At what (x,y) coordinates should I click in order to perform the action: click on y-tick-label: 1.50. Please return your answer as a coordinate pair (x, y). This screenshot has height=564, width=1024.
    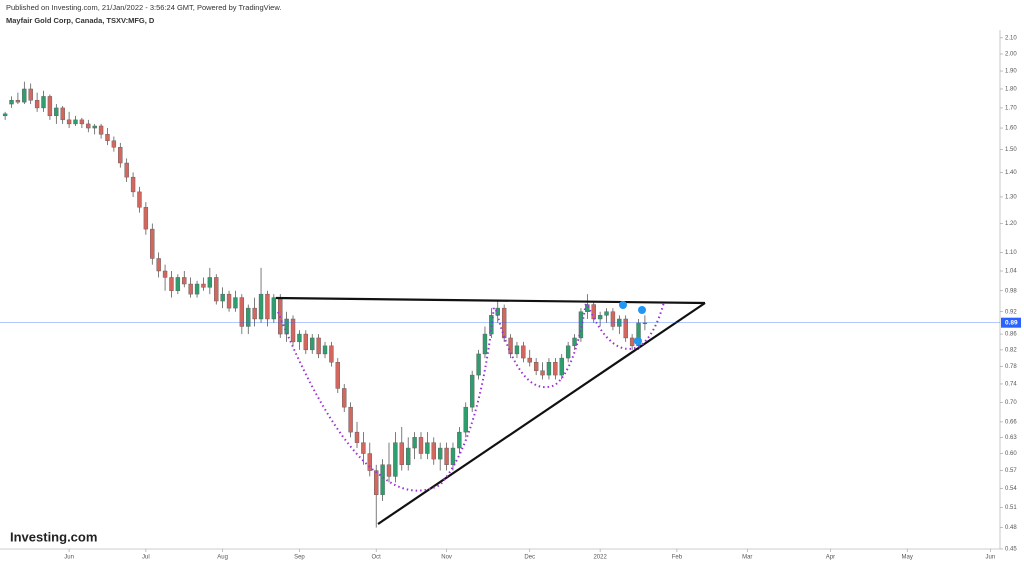
    Looking at the image, I should click on (1011, 150).